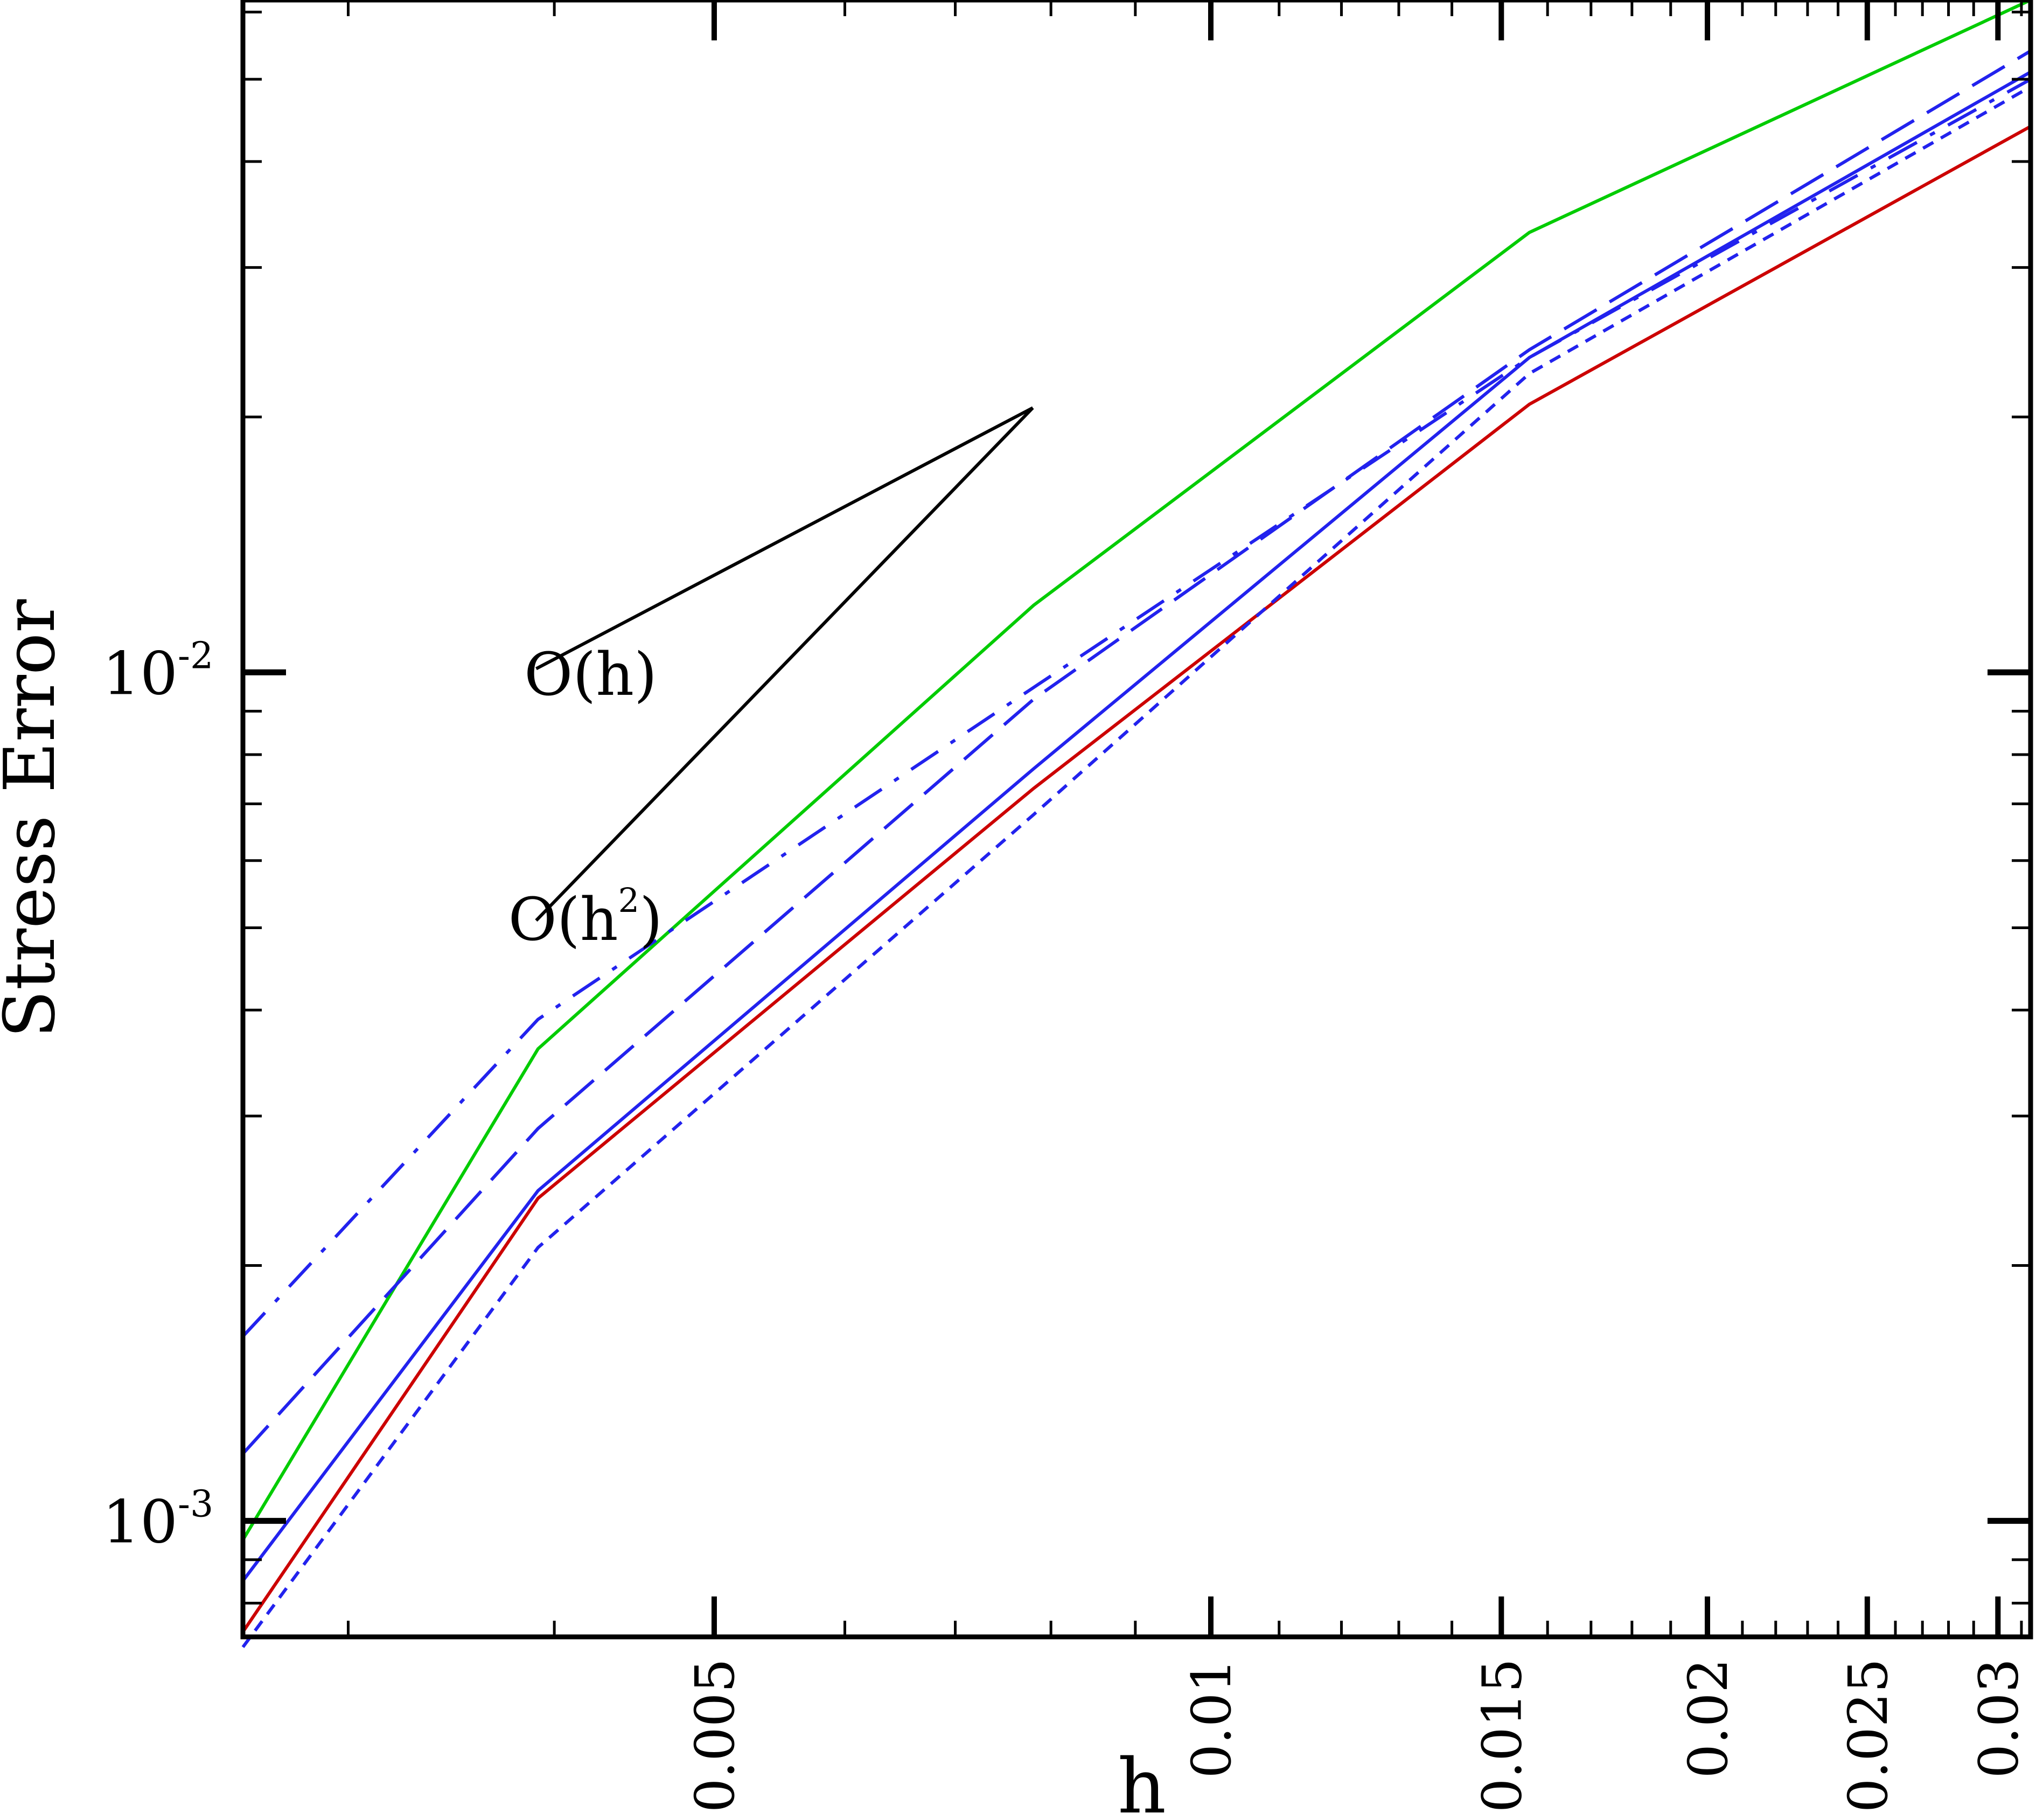 This screenshot has height=1820, width=2036. What do you see at coordinates (158, 671) in the screenshot?
I see `y-tick-label: 10⁻²` at bounding box center [158, 671].